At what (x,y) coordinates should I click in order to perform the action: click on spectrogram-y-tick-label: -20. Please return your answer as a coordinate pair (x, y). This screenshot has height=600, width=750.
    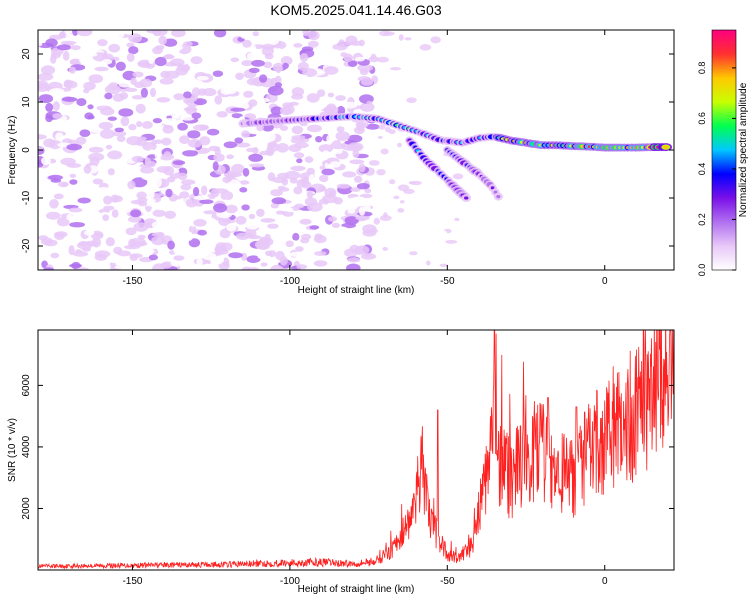
    Looking at the image, I should click on (26, 245).